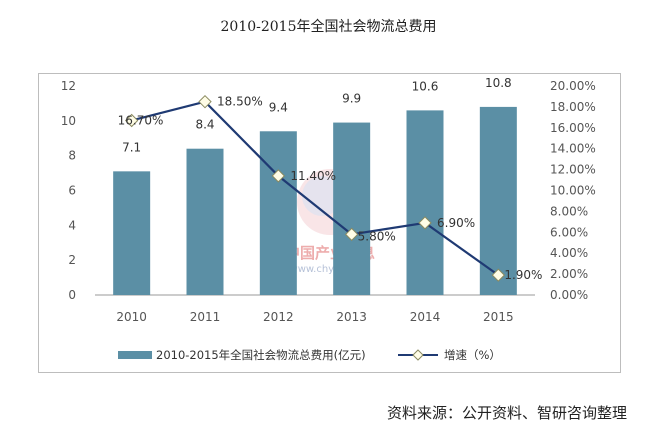  Describe the element at coordinates (135, 355) in the screenshot. I see `legend-bar-swatch` at that location.